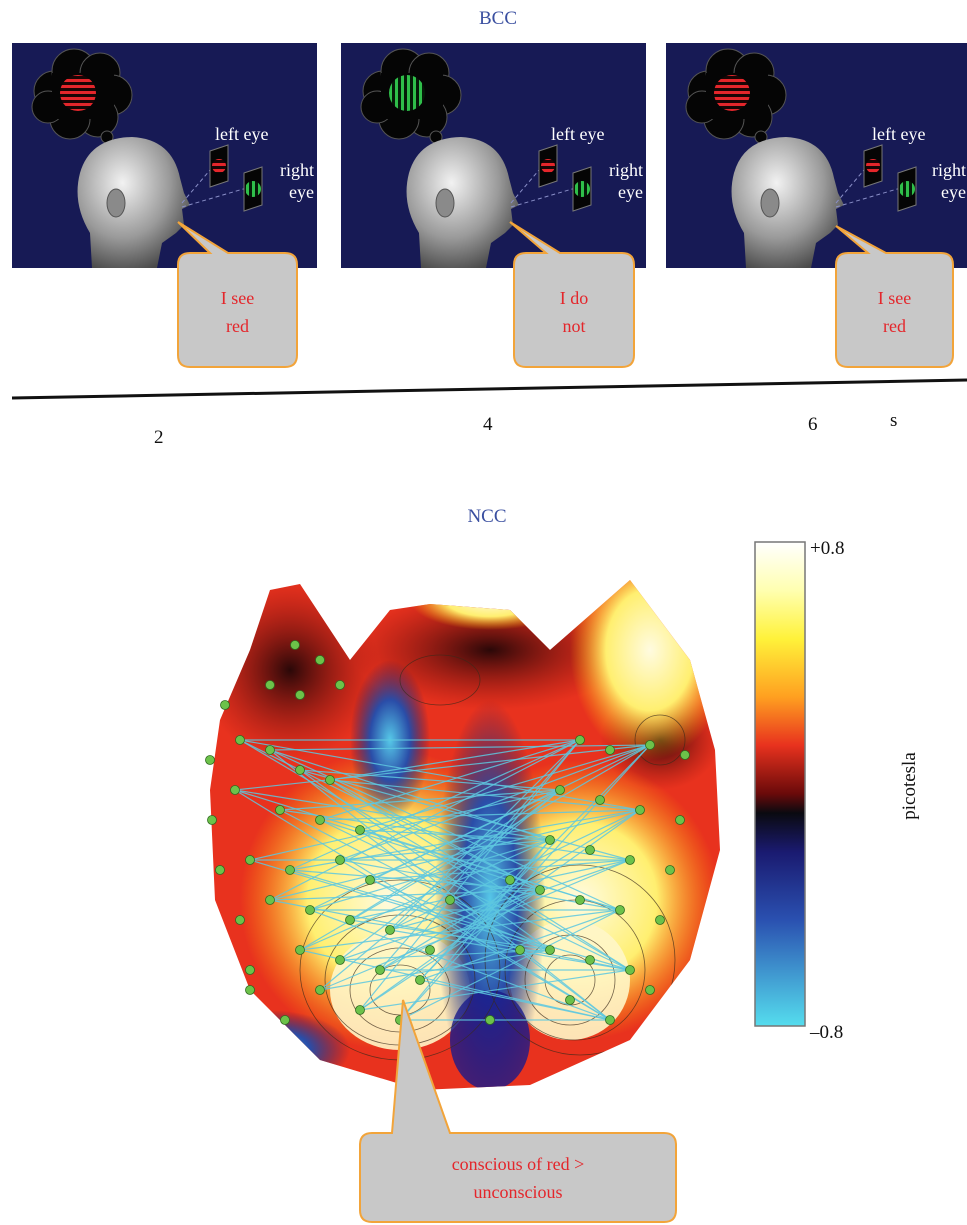 The image size is (967, 1225). Describe the element at coordinates (827, 1032) in the screenshot. I see `colorbar-min-label: –0.8` at that location.